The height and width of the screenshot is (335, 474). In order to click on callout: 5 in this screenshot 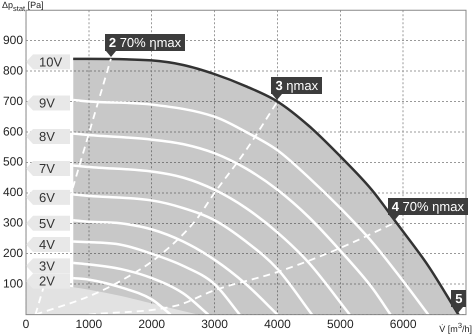, I will do `click(458, 302)`.